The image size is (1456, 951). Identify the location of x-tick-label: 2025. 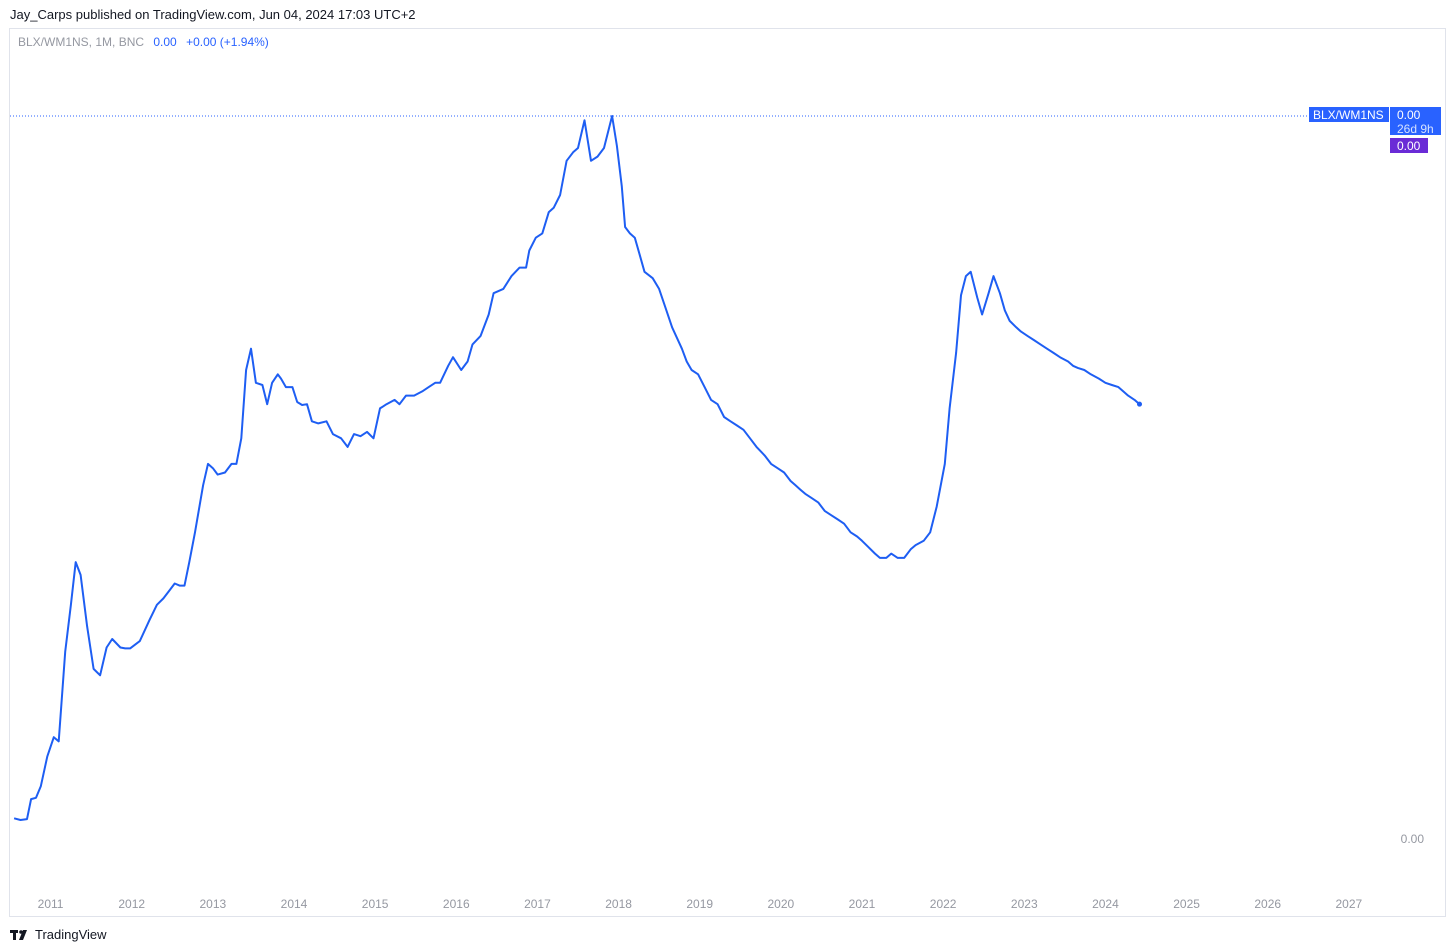
(1186, 904).